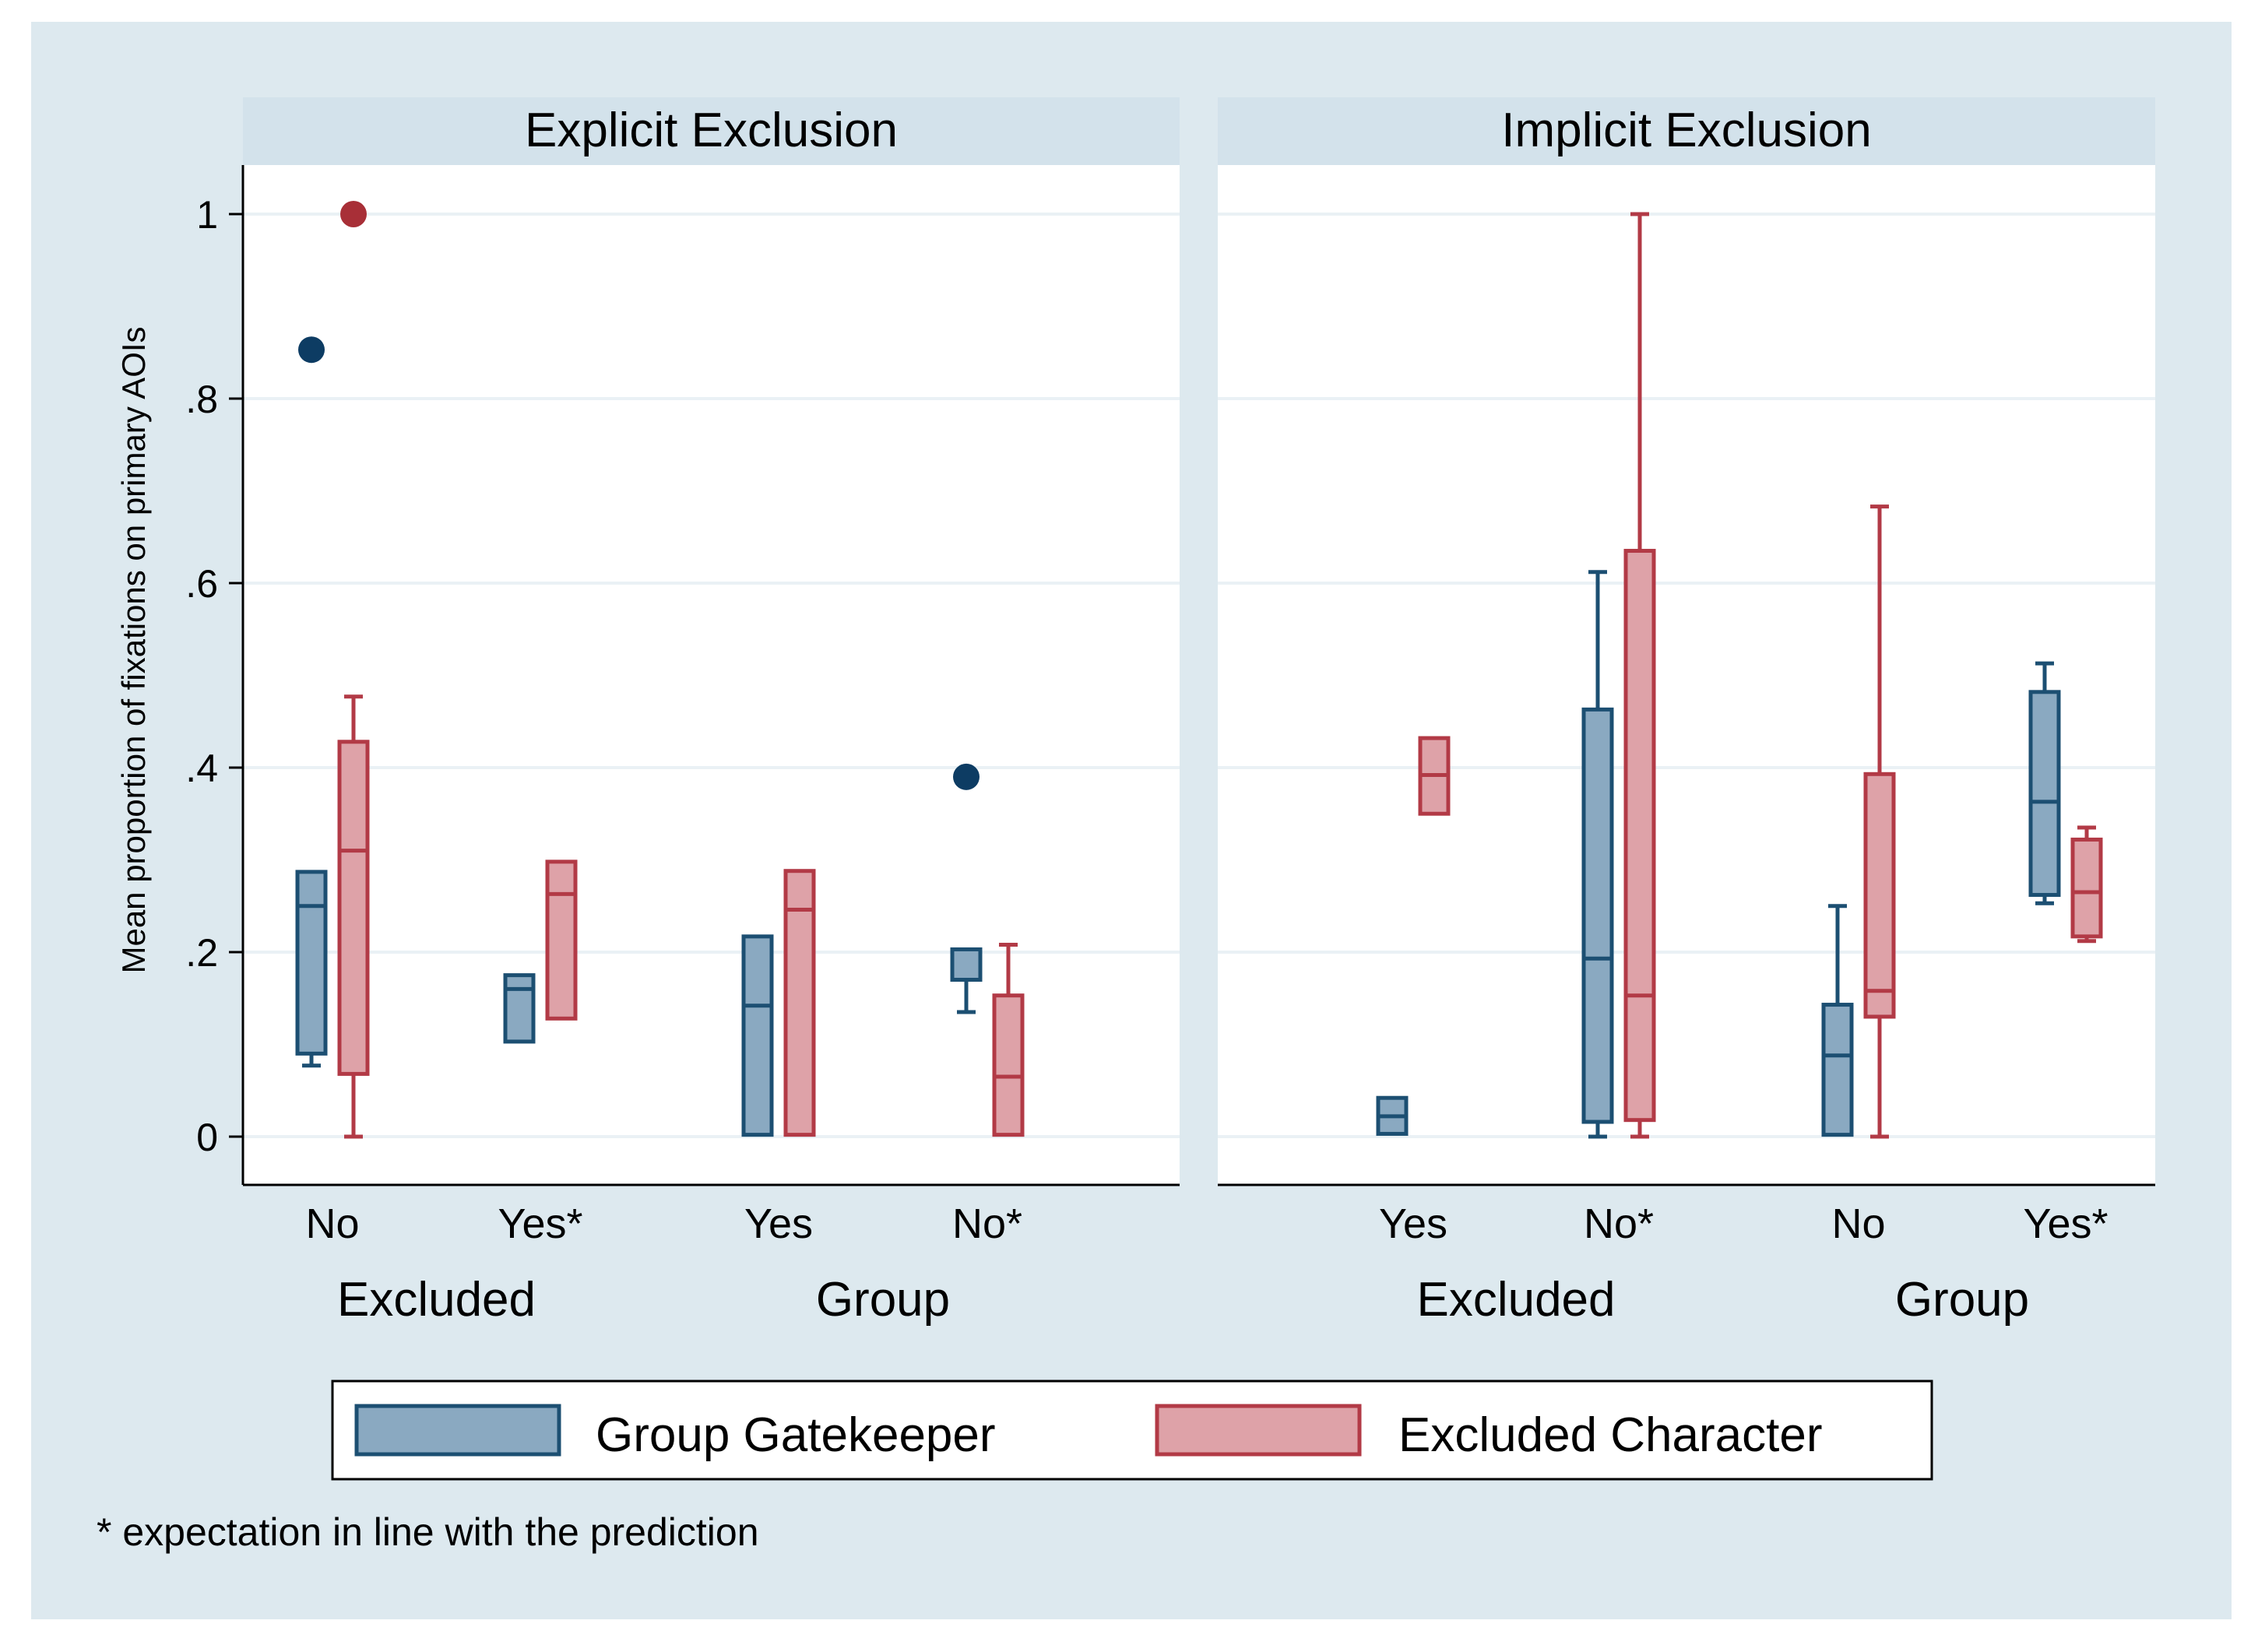 Image resolution: width=2251 pixels, height=1652 pixels. What do you see at coordinates (201, 768) in the screenshot?
I see `y-tick-label: .4` at bounding box center [201, 768].